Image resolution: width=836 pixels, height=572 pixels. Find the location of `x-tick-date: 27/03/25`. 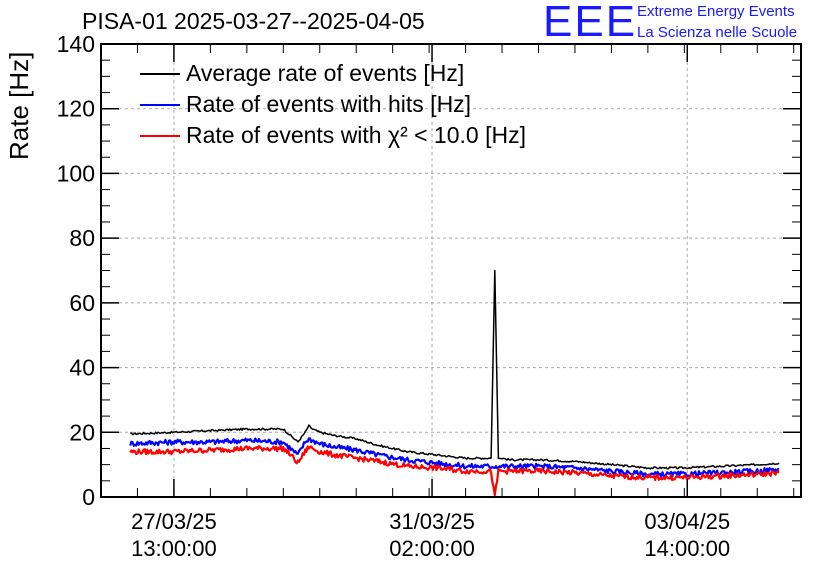

x-tick-date: 27/03/25 is located at coordinates (174, 521).